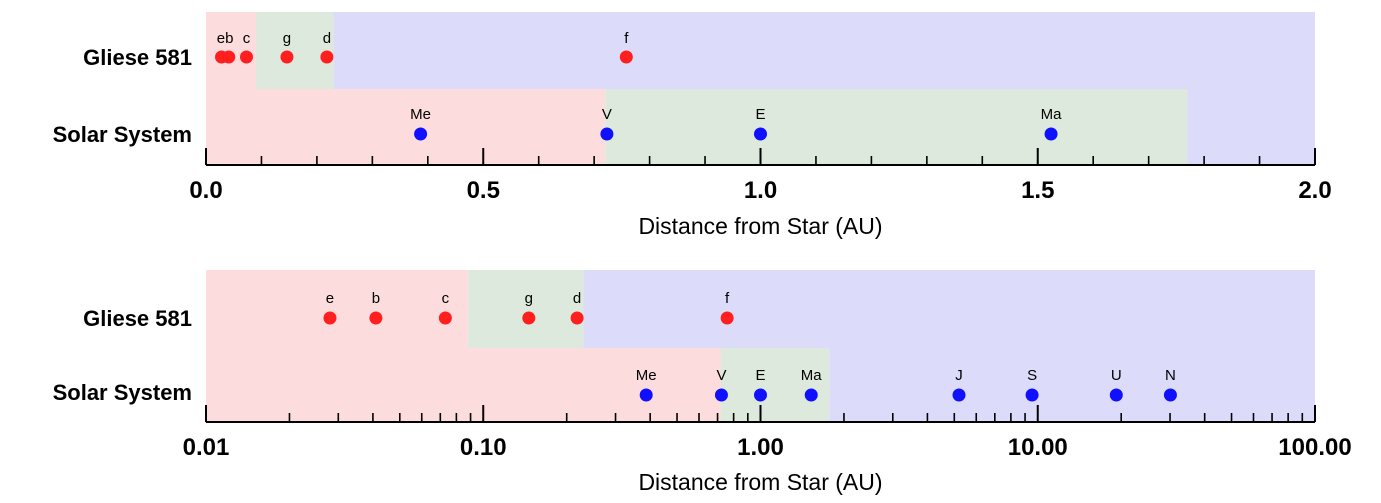 This screenshot has height=503, width=1381. Describe the element at coordinates (330, 298) in the screenshot. I see `planet-label: e` at that location.